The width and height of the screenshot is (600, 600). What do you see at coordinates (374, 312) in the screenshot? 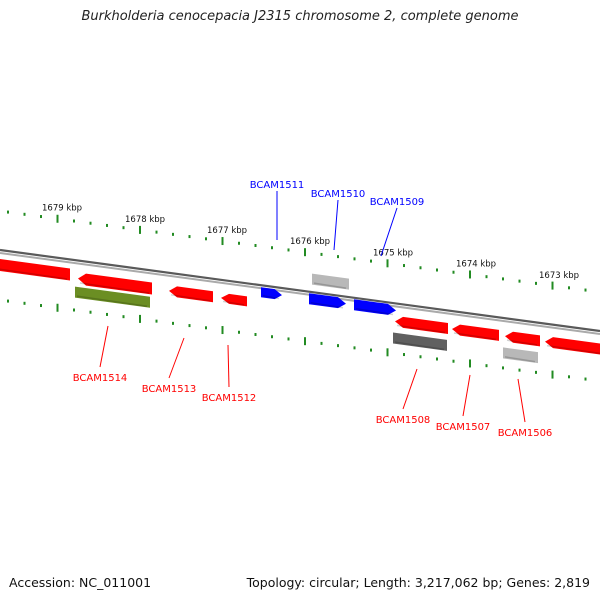
I see `gene-arrow-BCAM1509-shade` at bounding box center [374, 312].